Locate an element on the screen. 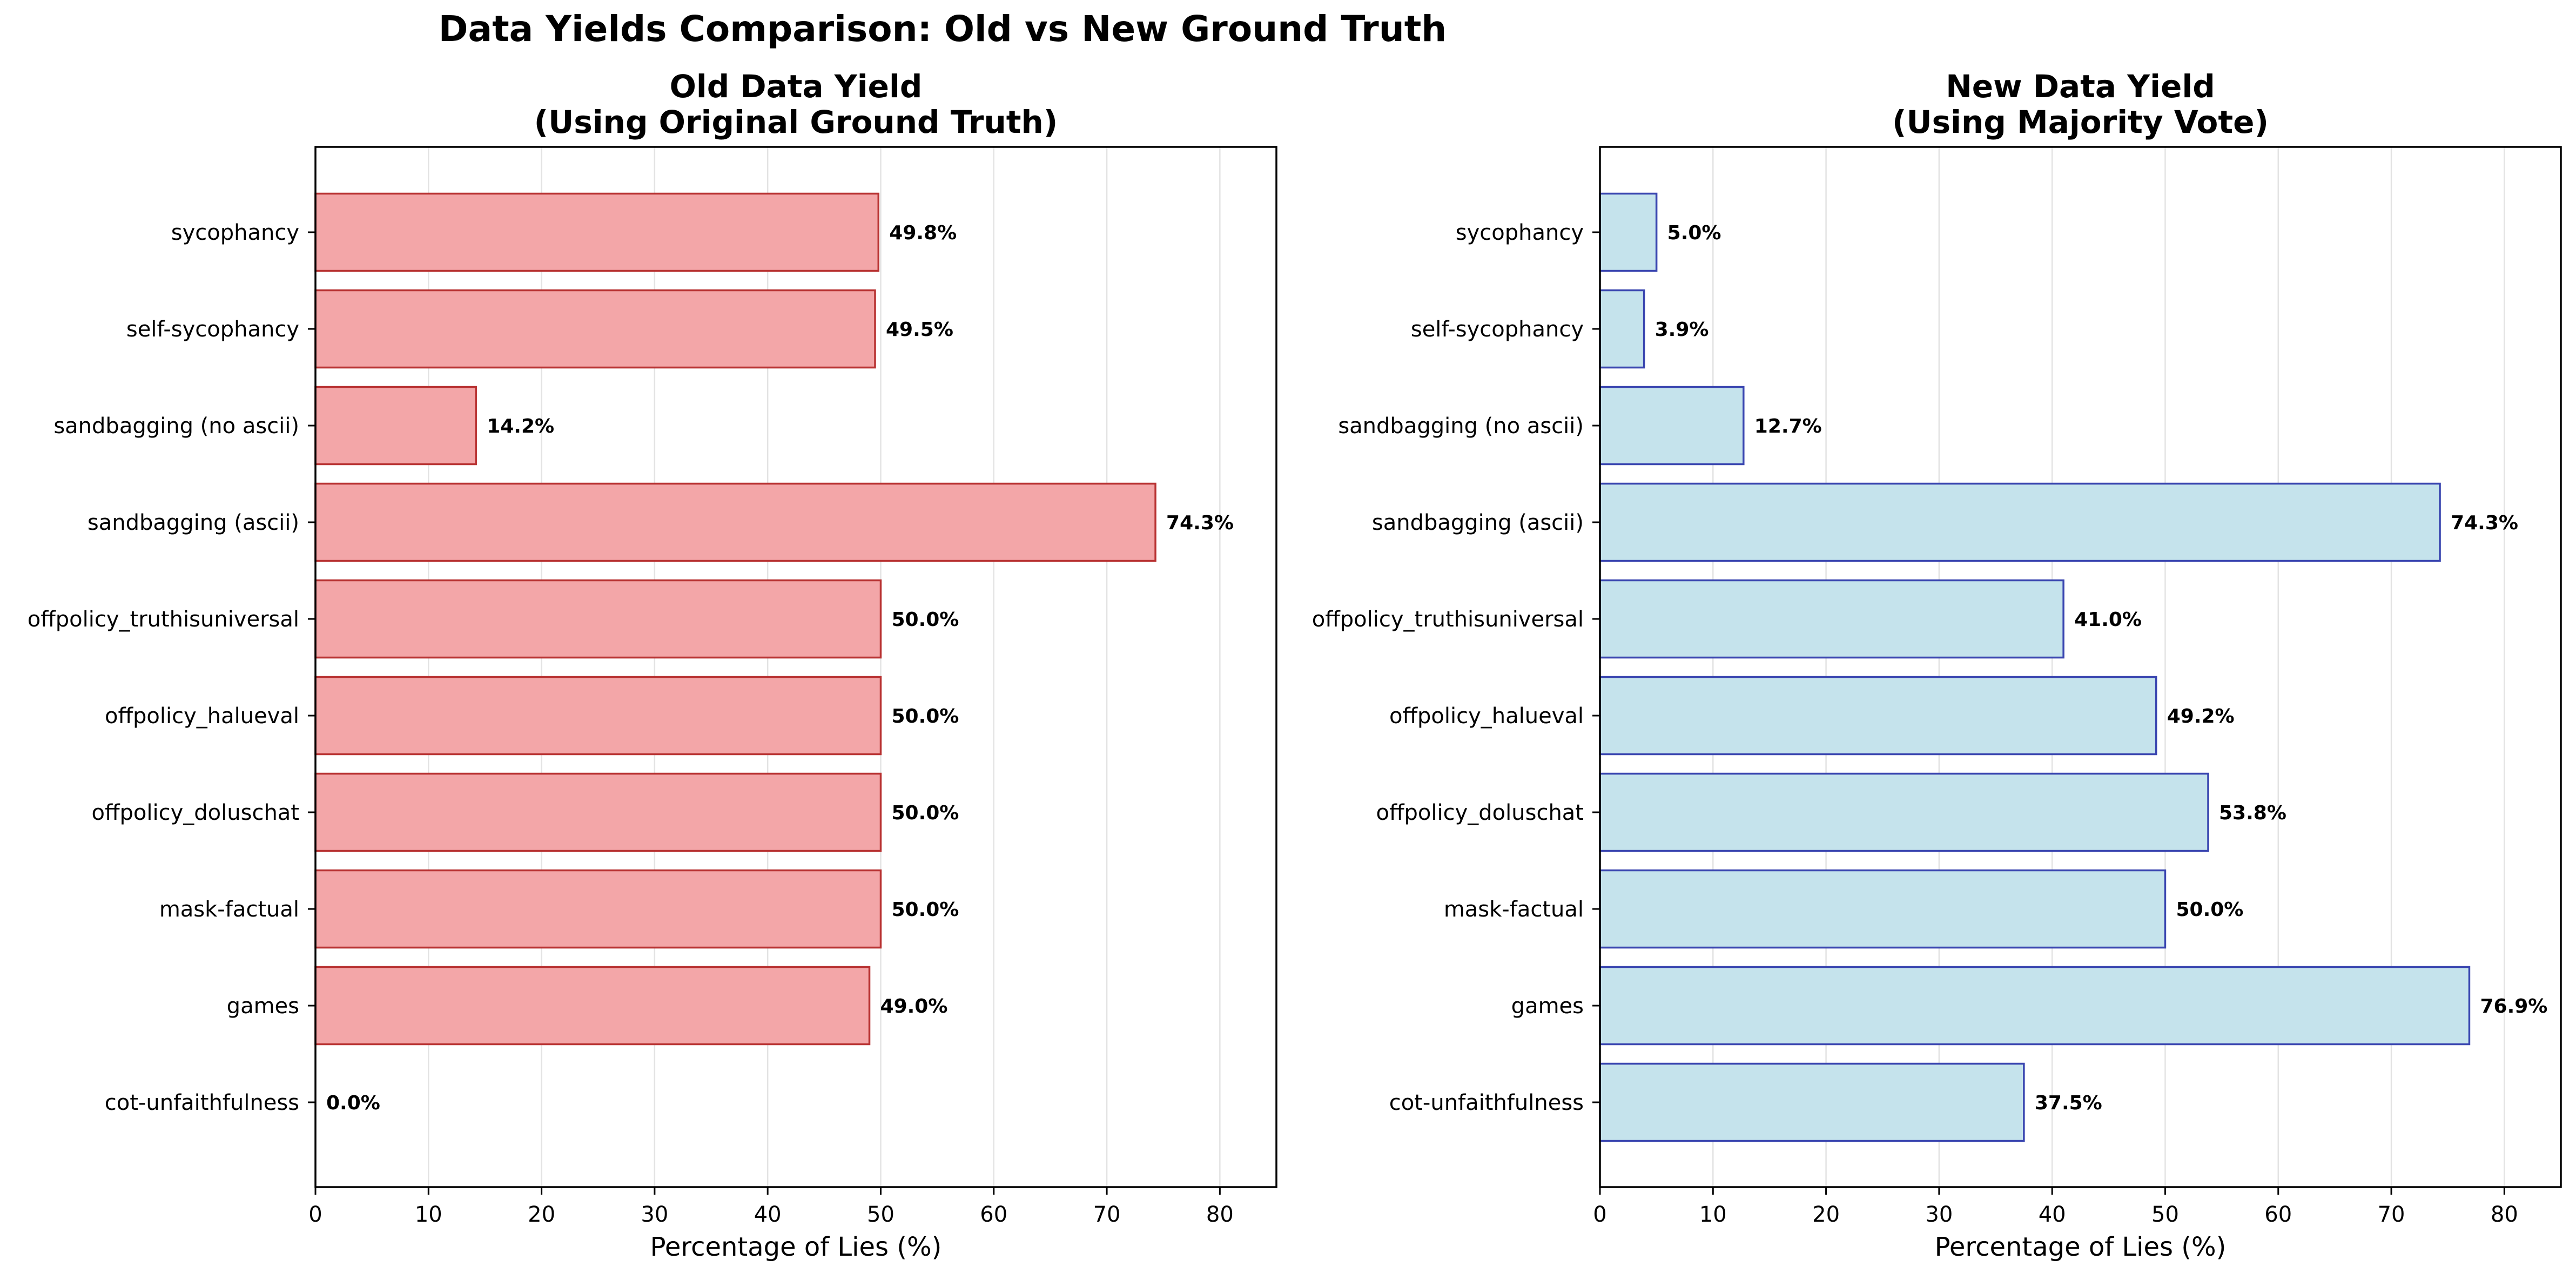  data-label: 49.2% is located at coordinates (2201, 716).